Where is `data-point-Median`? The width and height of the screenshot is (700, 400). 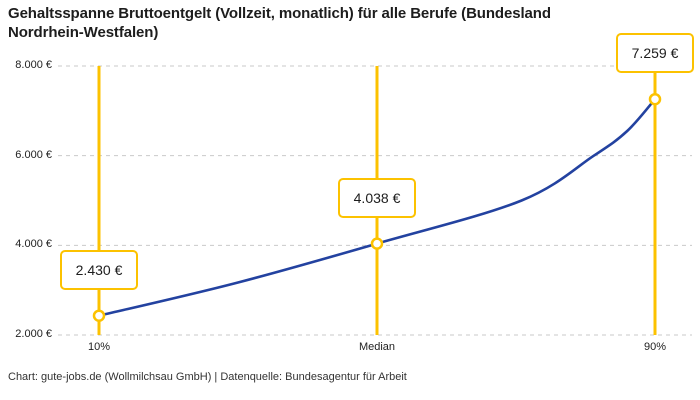 data-point-Median is located at coordinates (377, 243).